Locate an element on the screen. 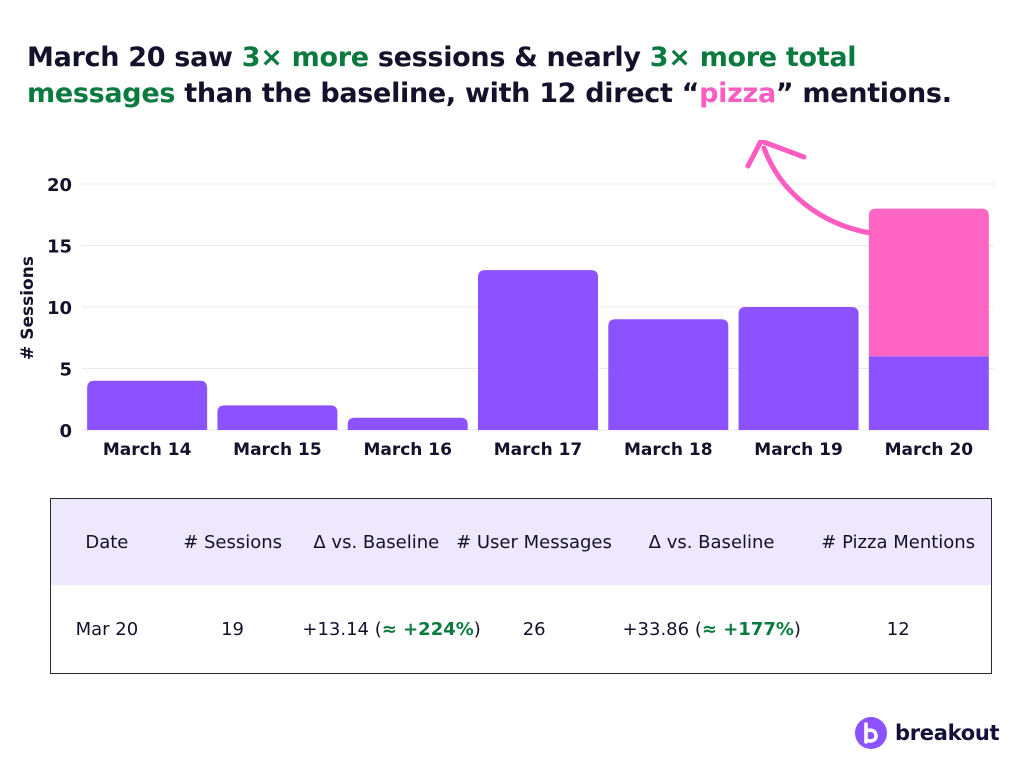 The height and width of the screenshot is (768, 1024). x-tick-label: March 17 is located at coordinates (538, 450).